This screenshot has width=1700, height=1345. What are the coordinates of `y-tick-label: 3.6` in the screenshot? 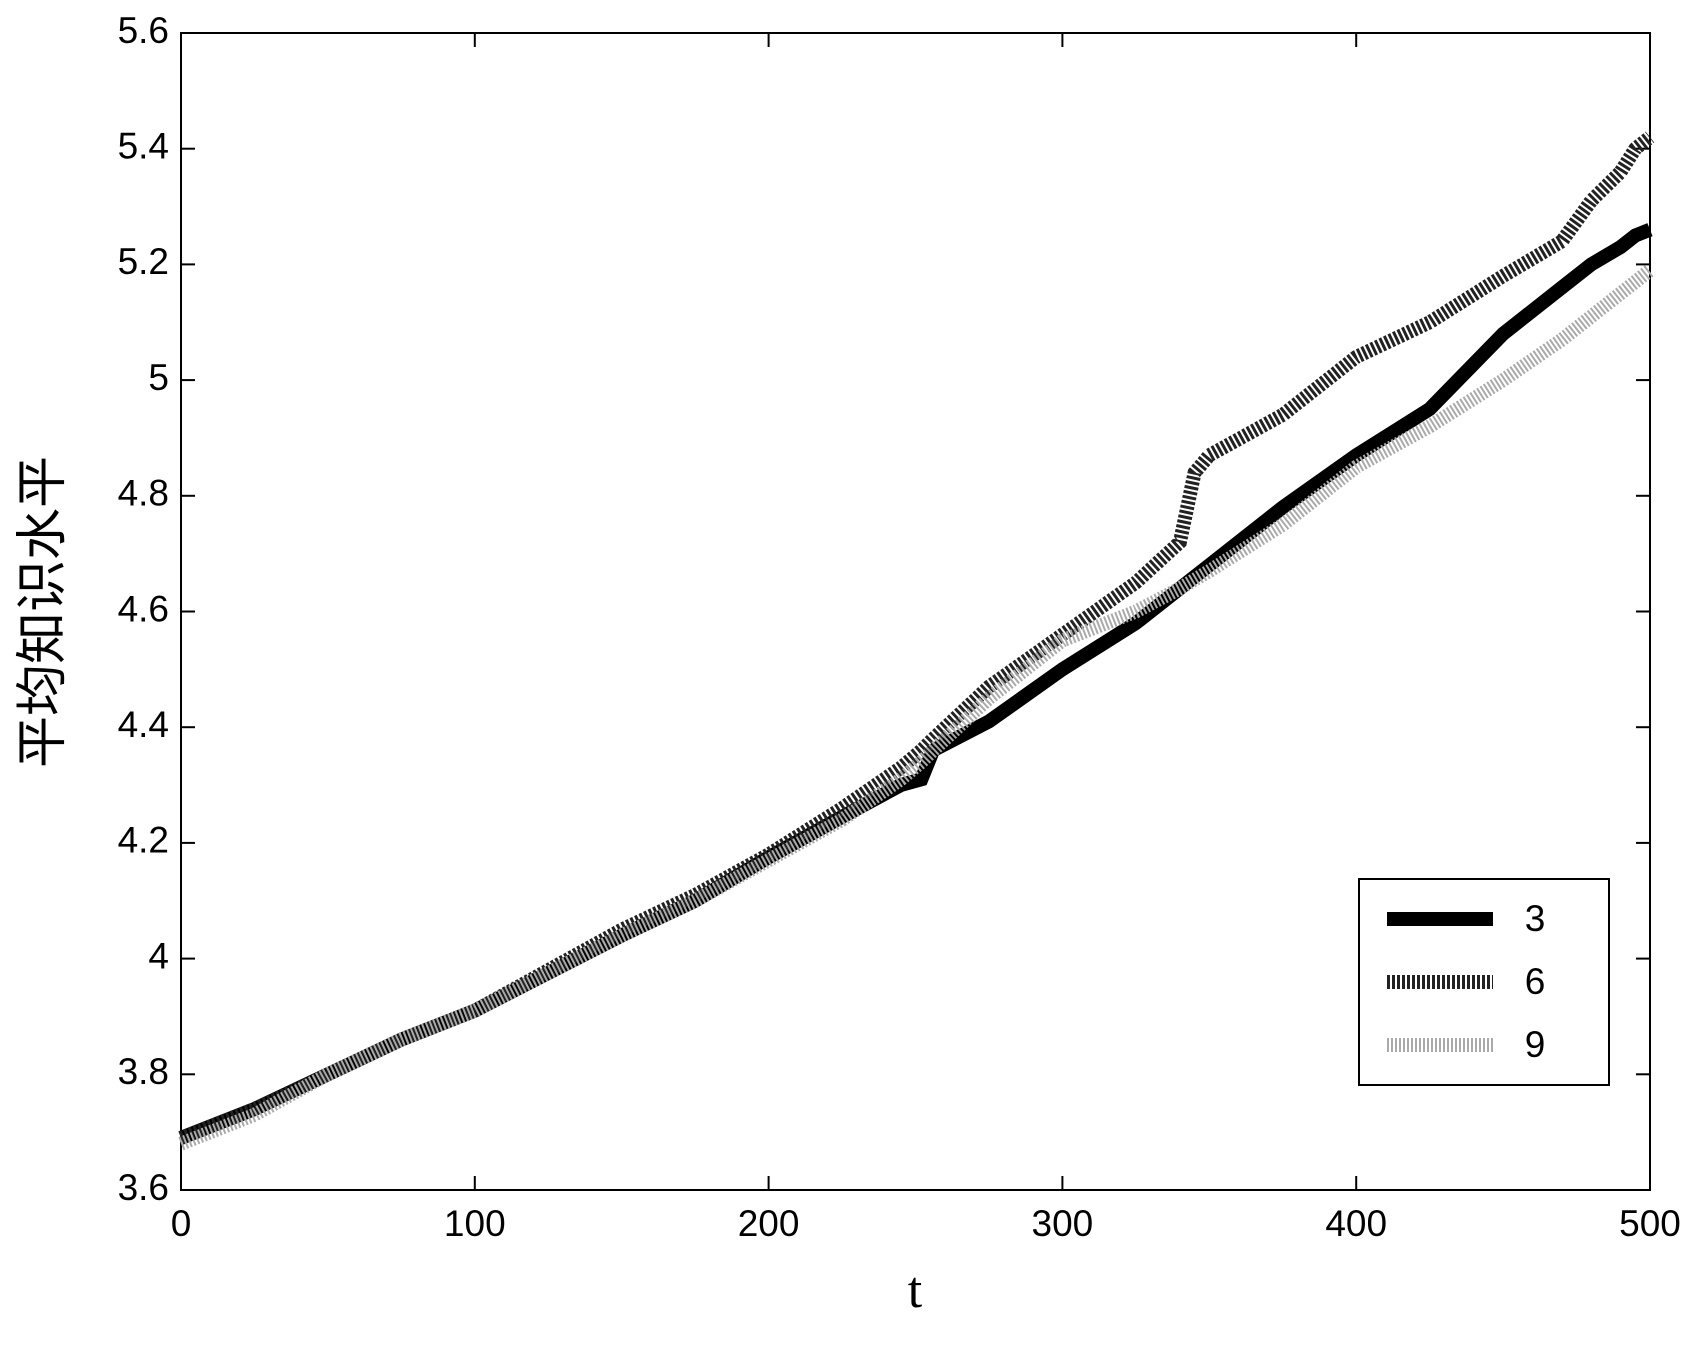 It's located at (143, 1187).